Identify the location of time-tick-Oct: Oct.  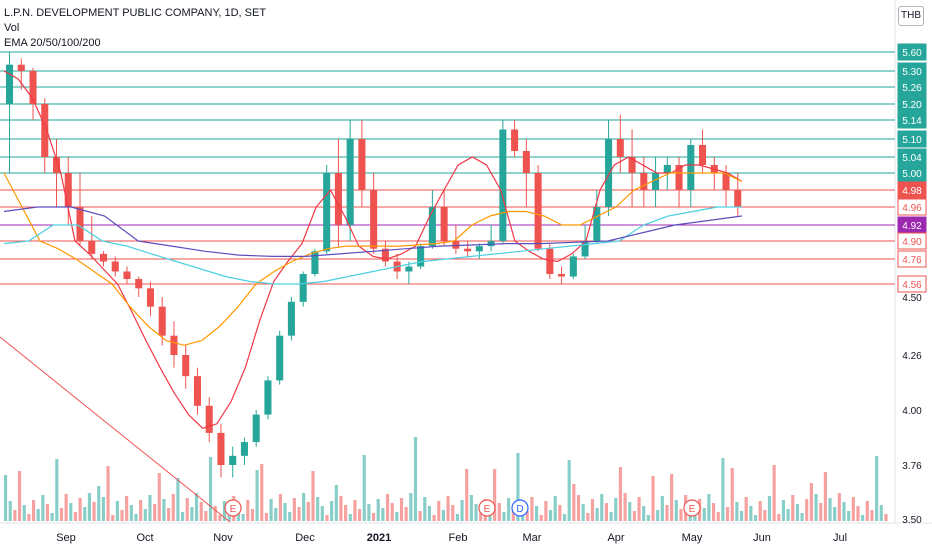
(144, 538).